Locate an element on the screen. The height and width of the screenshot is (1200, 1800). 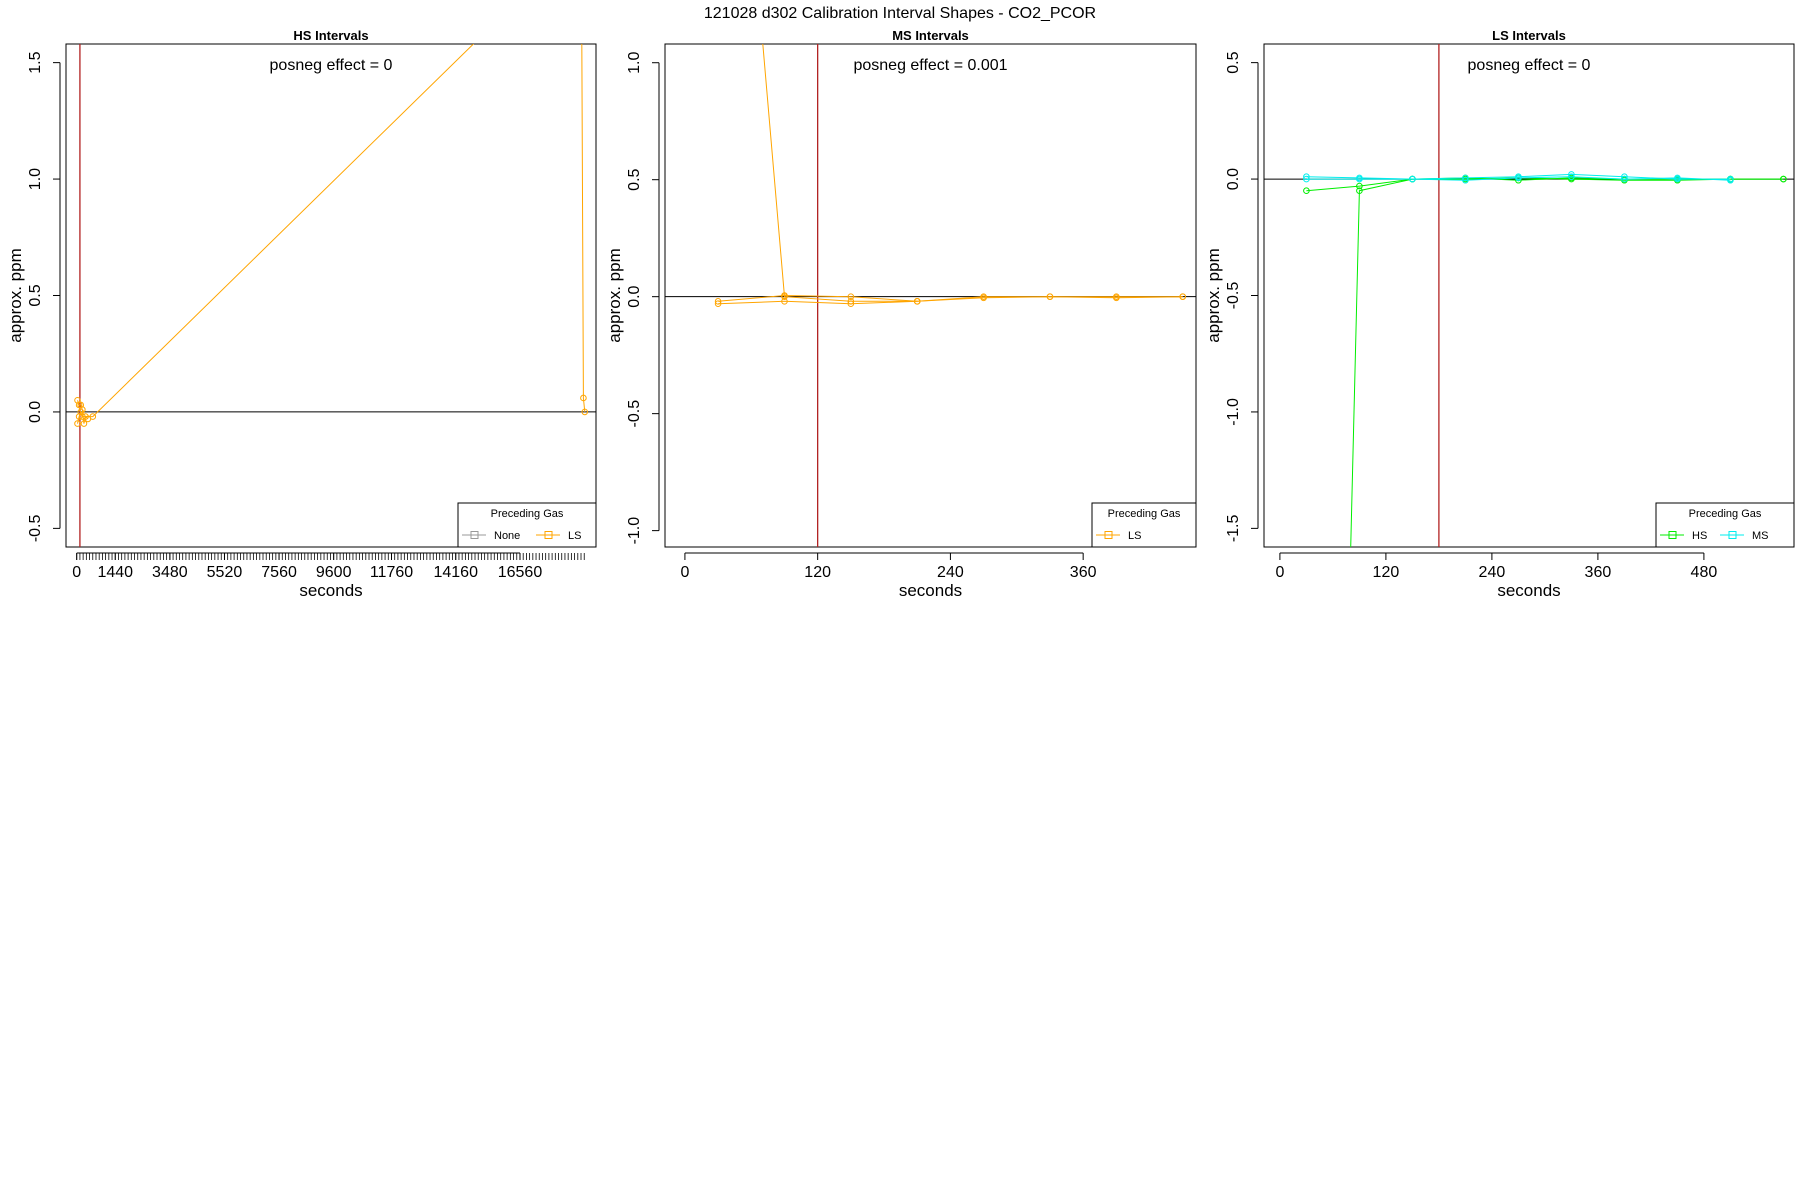
x-tick-label: 5520 is located at coordinates (225, 572).